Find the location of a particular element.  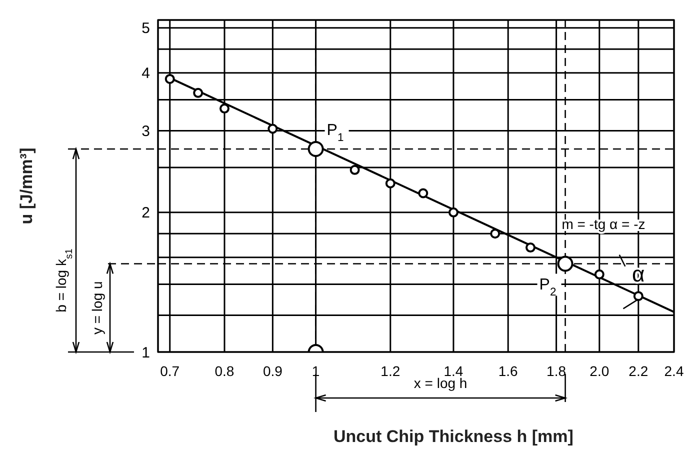

x-axis-title: Uncut Chip Thickness h [mm] is located at coordinates (454, 436).